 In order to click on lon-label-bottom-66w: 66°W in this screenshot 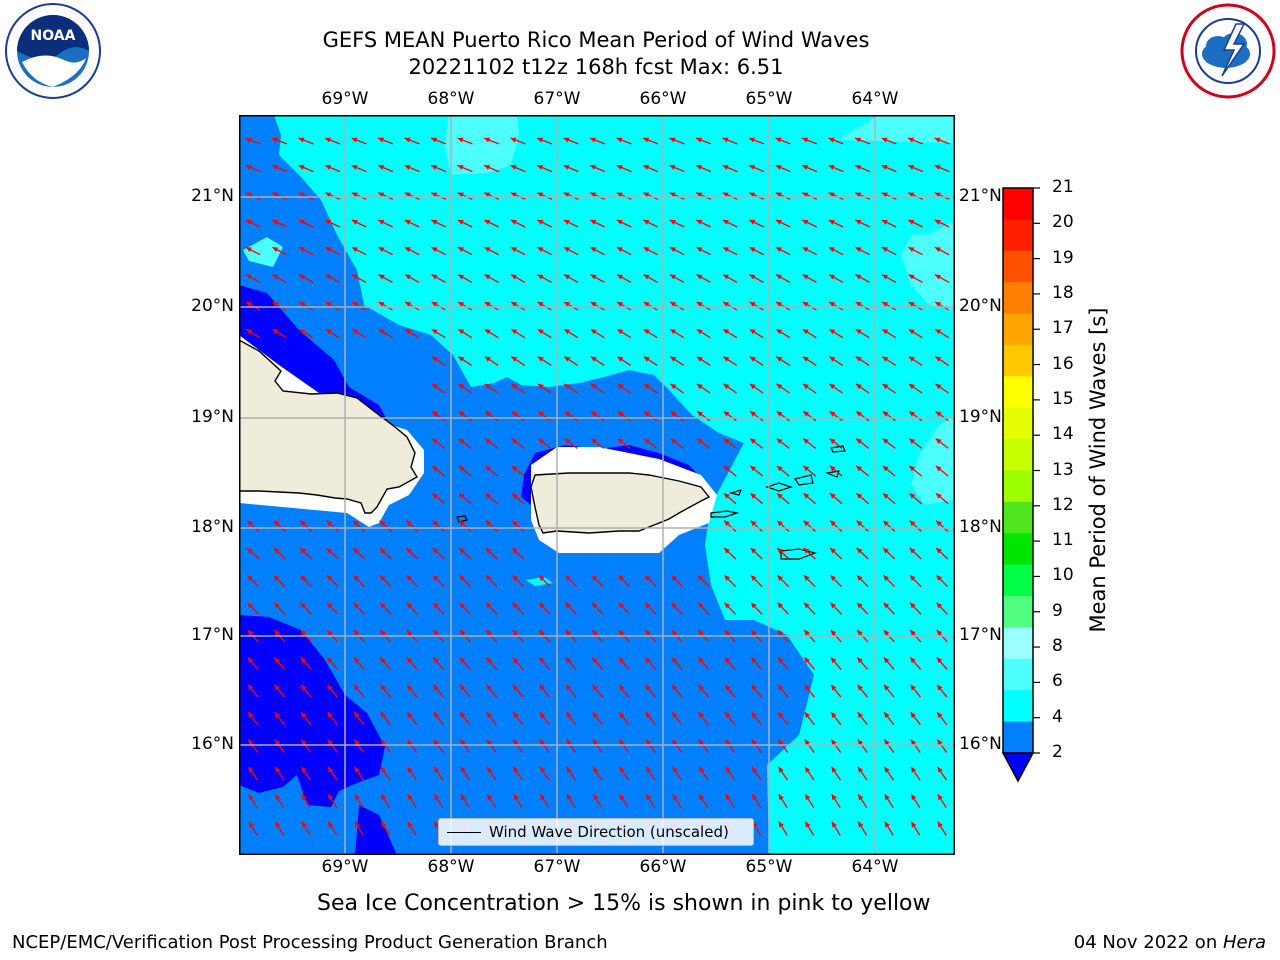, I will do `click(663, 867)`.